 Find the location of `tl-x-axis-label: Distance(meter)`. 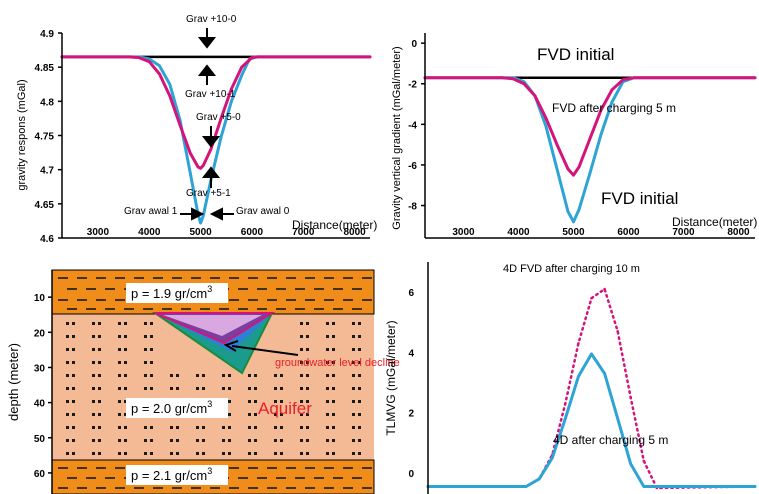

tl-x-axis-label: Distance(meter) is located at coordinates (334, 225).